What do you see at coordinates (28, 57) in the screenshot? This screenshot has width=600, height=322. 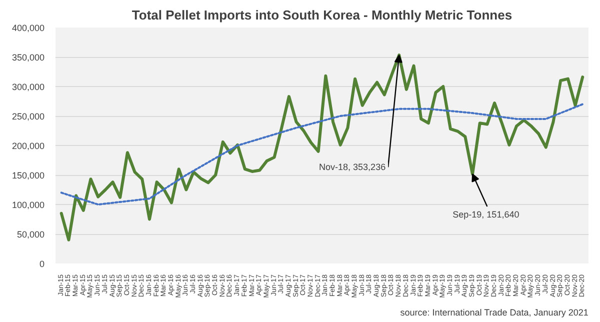 I see `y-tick-label: 350,000` at bounding box center [28, 57].